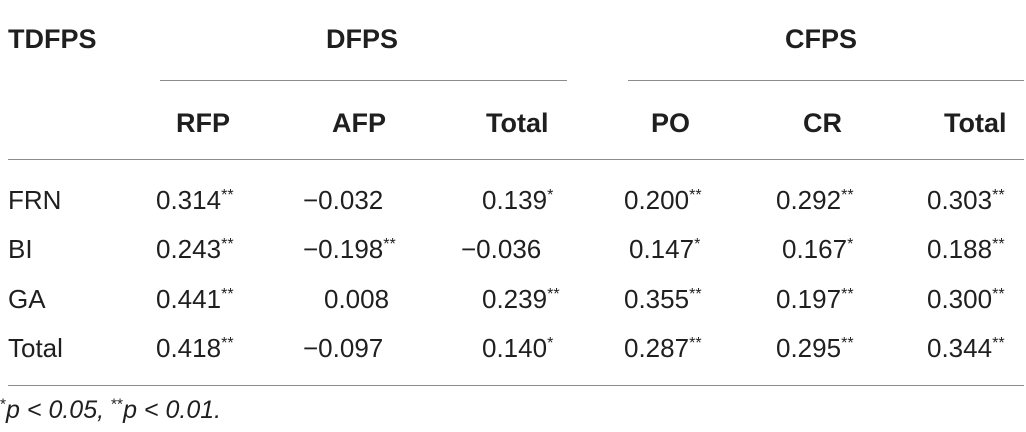 The image size is (1026, 432). What do you see at coordinates (818, 249) in the screenshot?
I see `table-cell: 0.167*` at bounding box center [818, 249].